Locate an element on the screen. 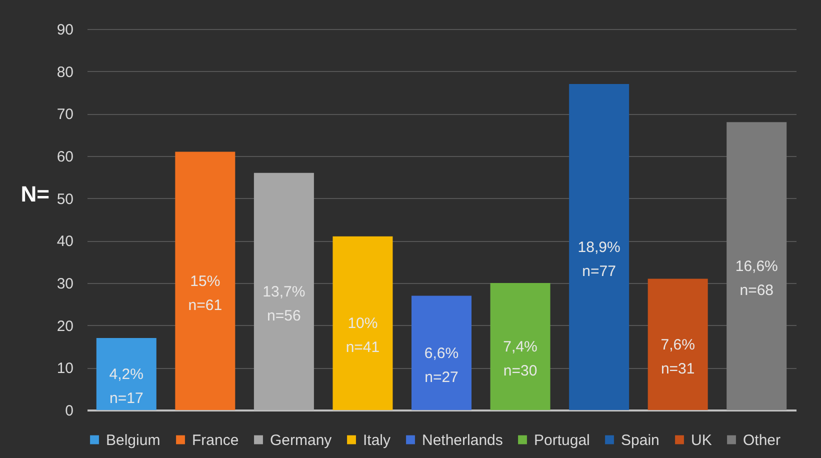 This screenshot has width=821, height=458. legend-label: Other is located at coordinates (762, 440).